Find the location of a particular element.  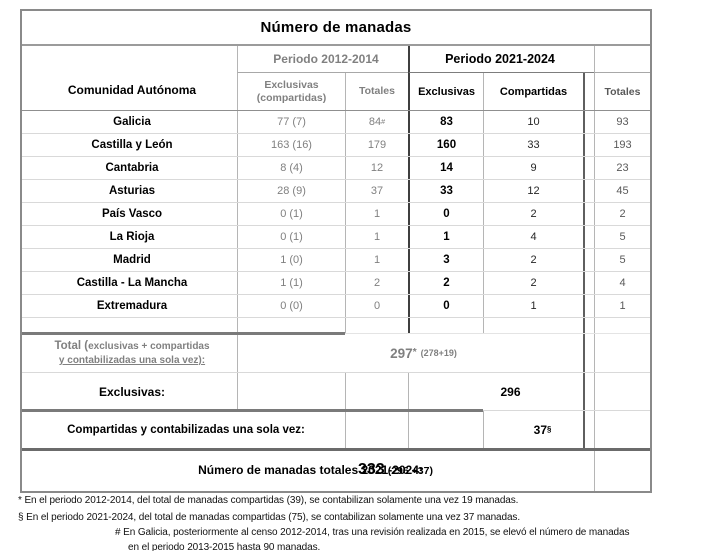

table-title: Número de manadas is located at coordinates (336, 27).